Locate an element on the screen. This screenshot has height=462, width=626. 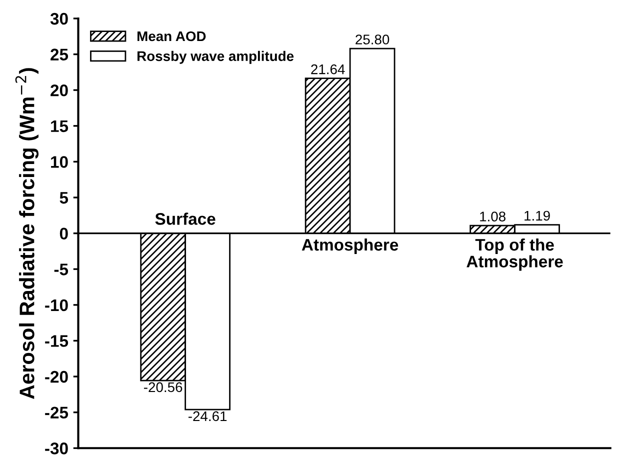
legend-label: Rossby wave amplitude is located at coordinates (216, 57).